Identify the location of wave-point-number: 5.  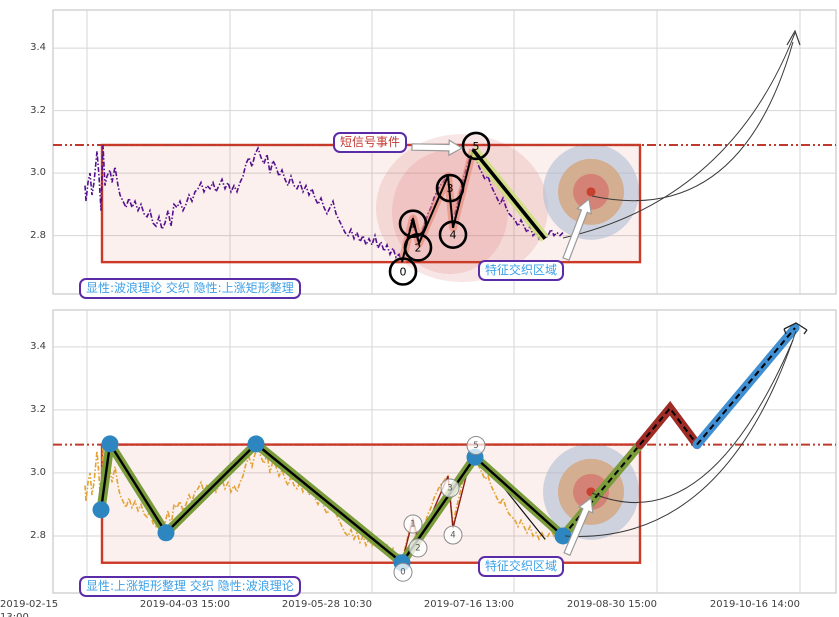
(476, 146).